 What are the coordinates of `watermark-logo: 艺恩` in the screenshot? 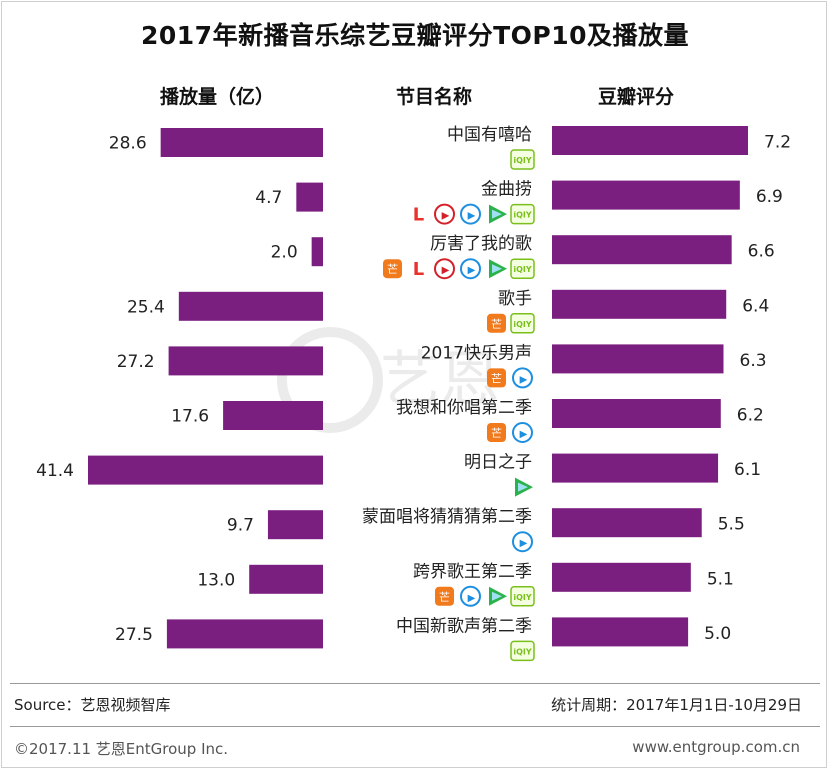 It's located at (388, 380).